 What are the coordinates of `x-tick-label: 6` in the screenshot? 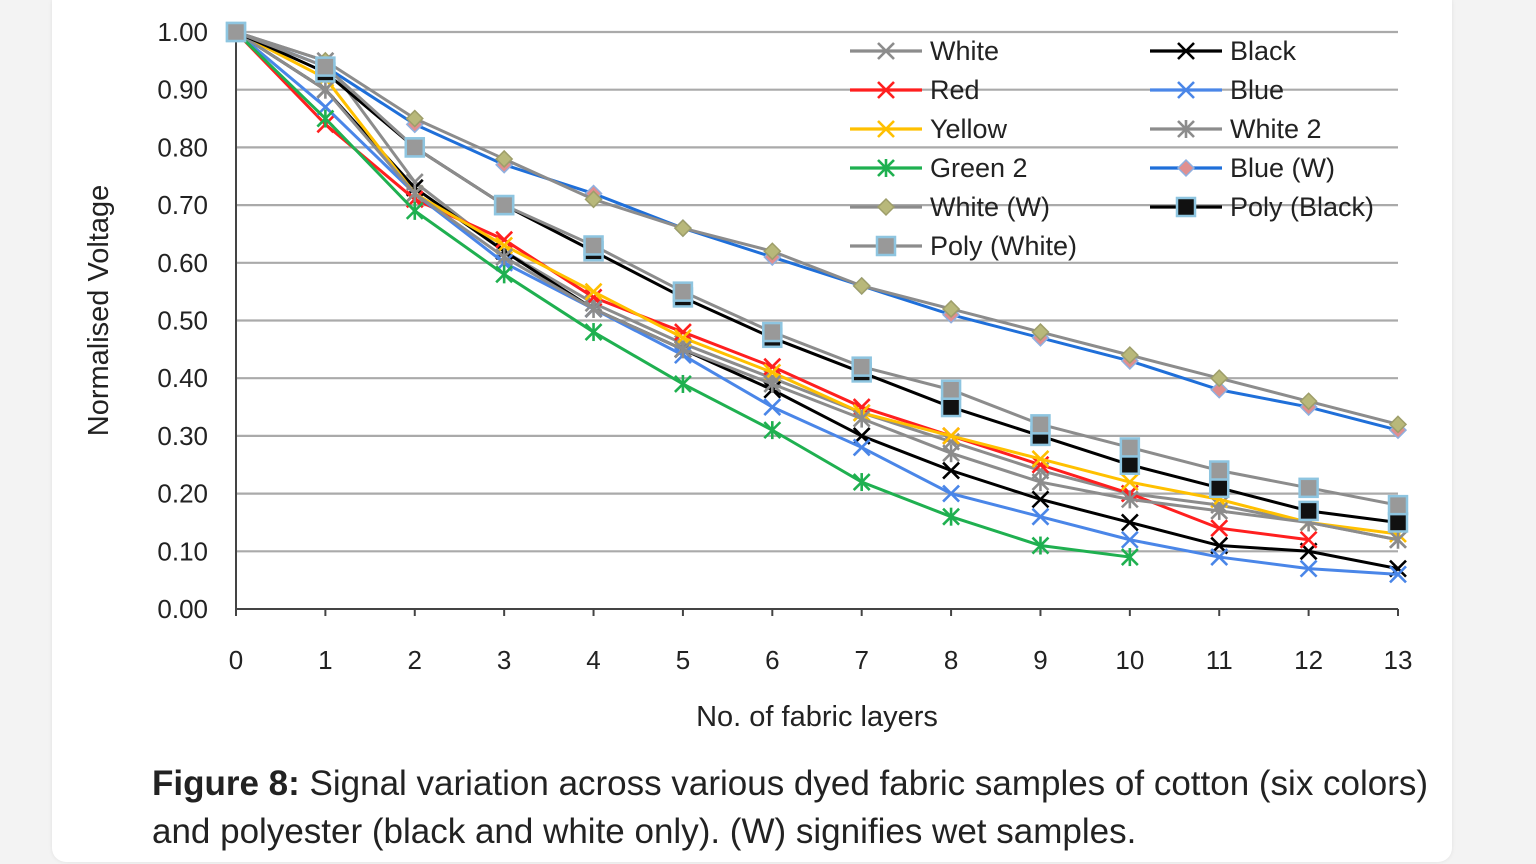 It's located at (772, 660).